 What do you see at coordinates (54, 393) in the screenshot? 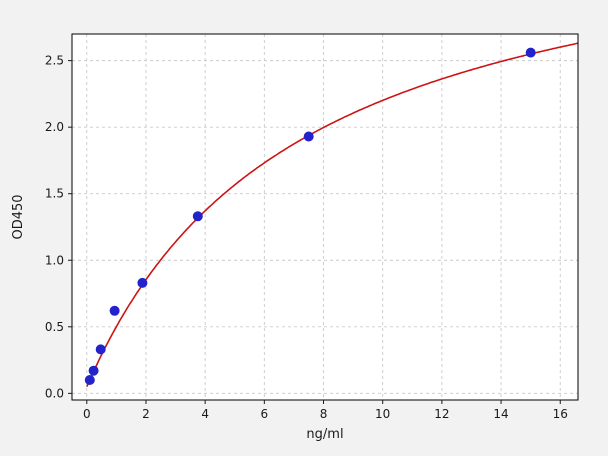
I see `y-tick-label: 0.0` at bounding box center [54, 393].